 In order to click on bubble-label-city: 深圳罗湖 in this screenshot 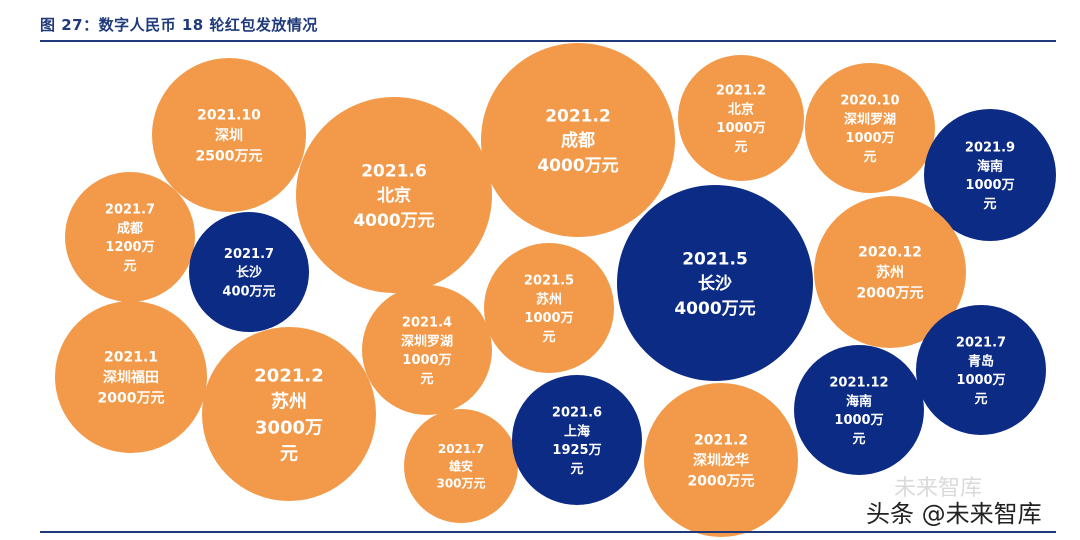, I will do `click(427, 341)`.